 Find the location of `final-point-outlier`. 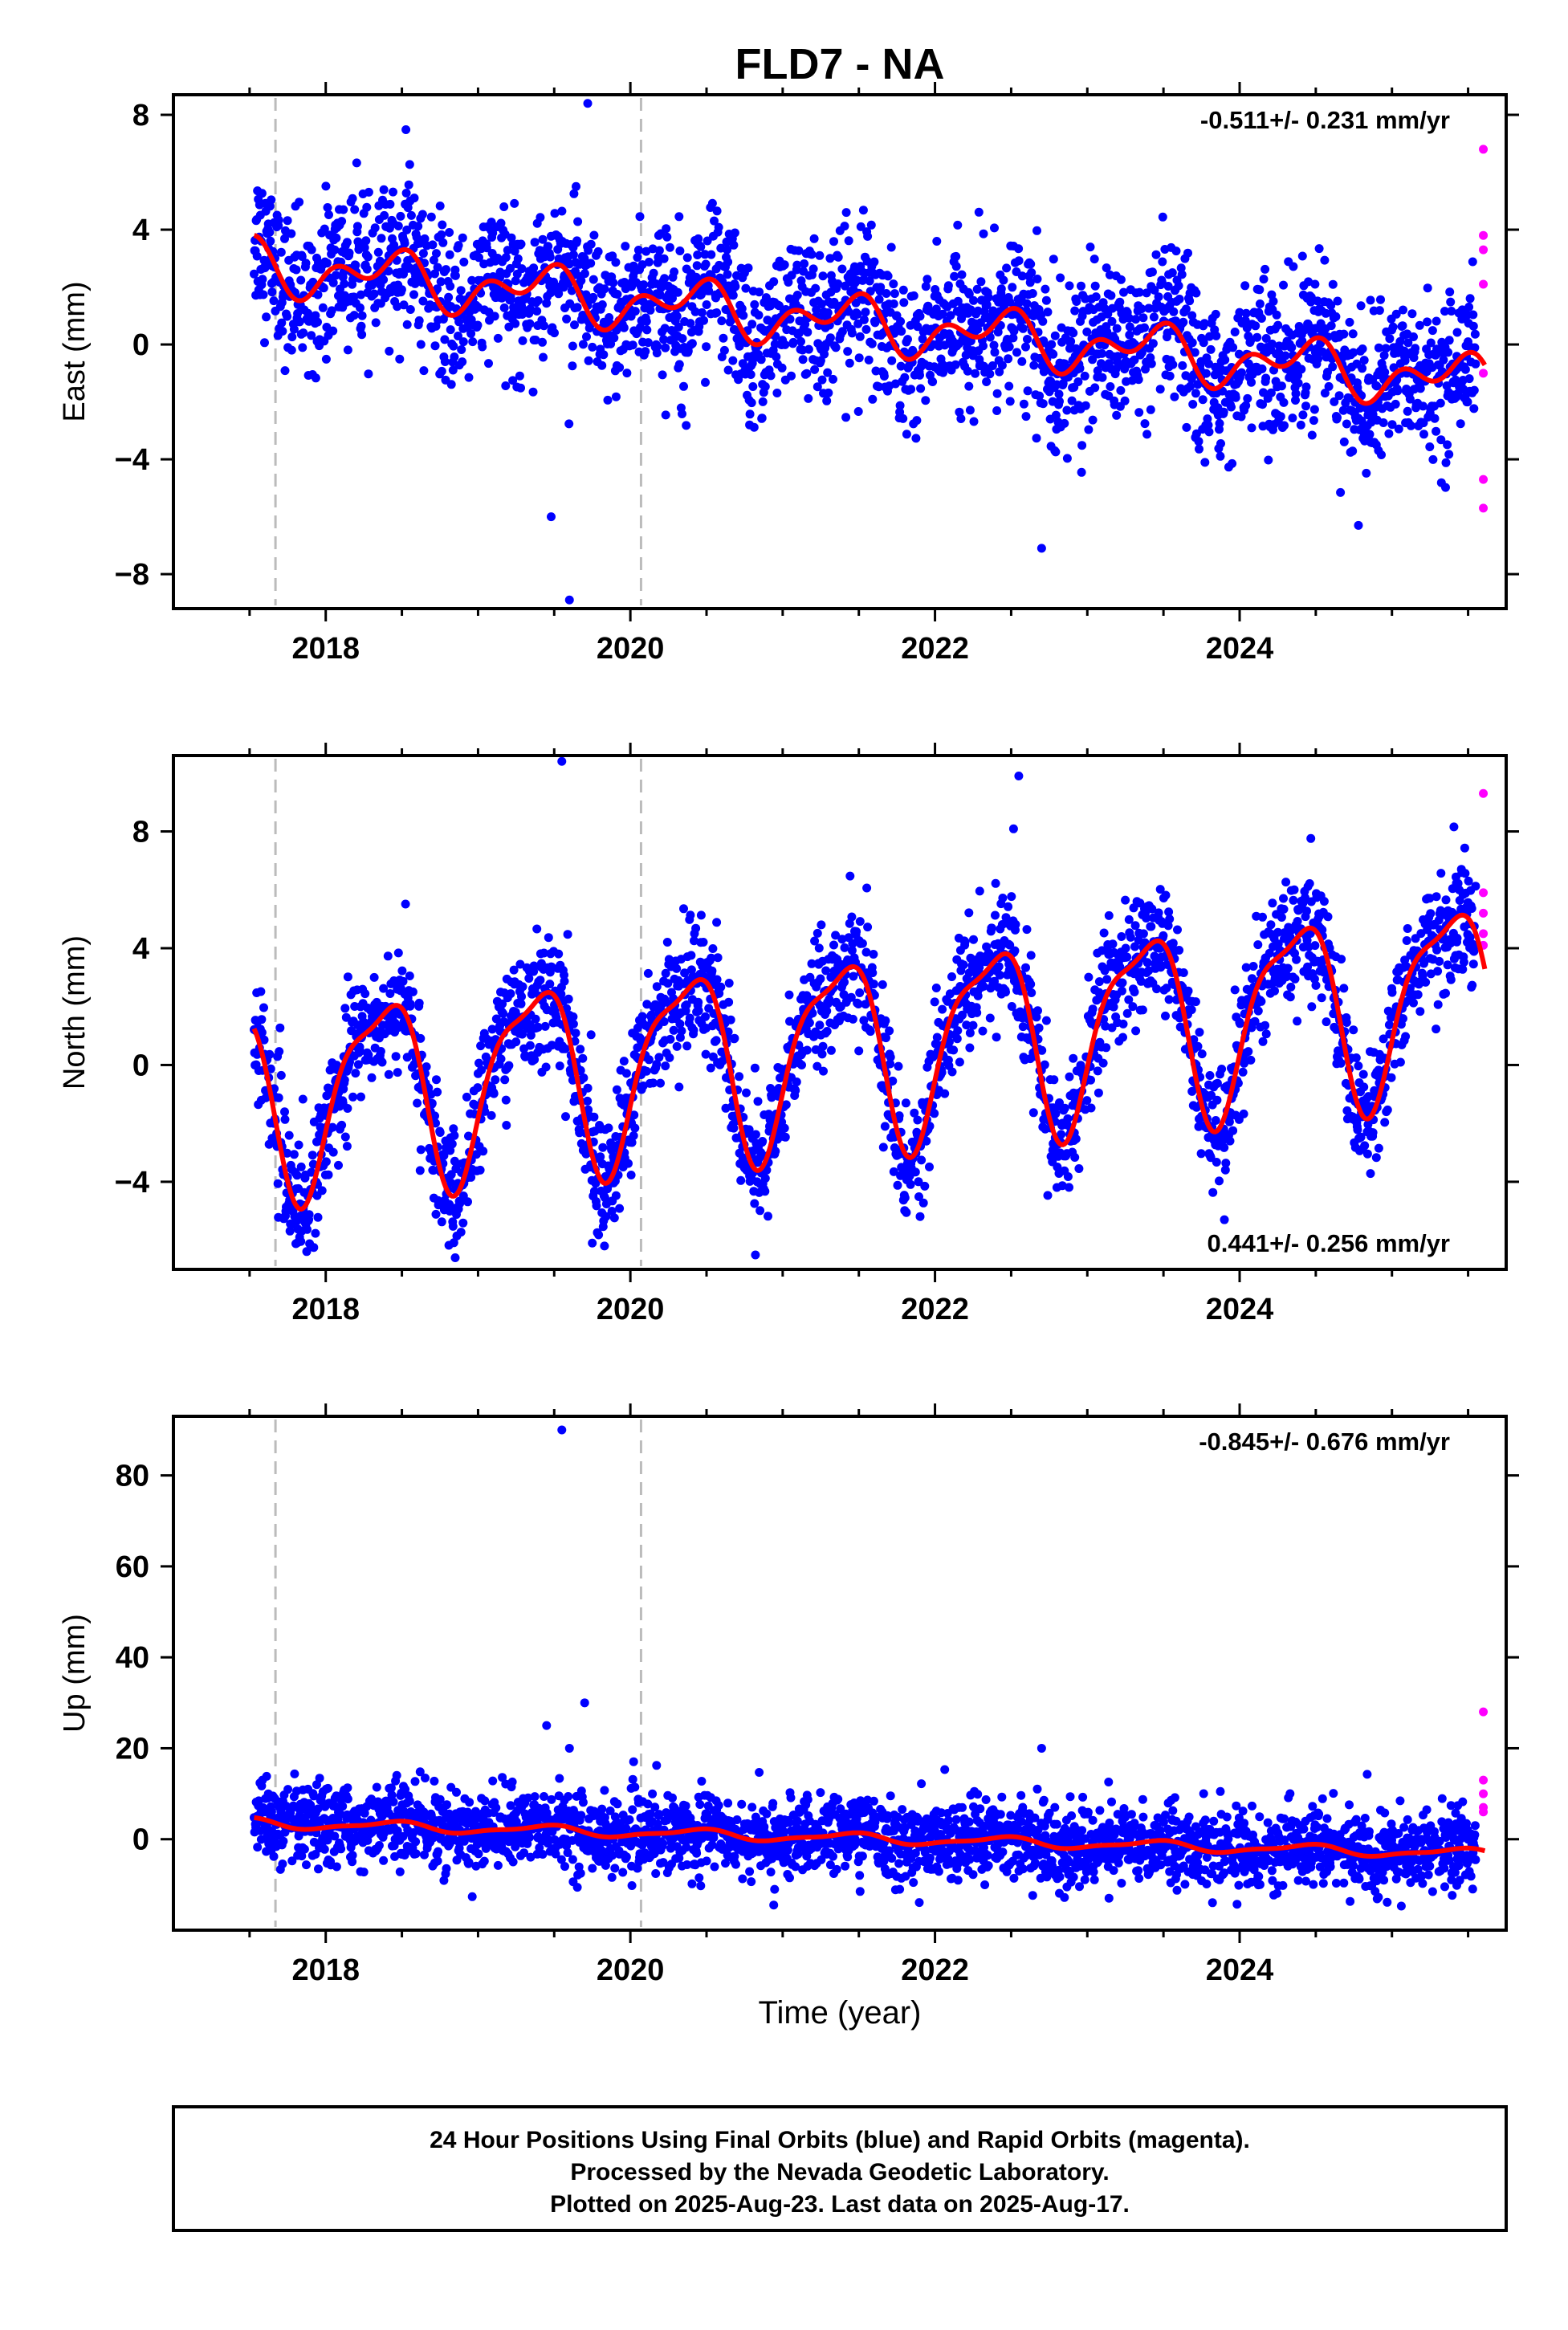

final-point-outlier is located at coordinates (569, 600).